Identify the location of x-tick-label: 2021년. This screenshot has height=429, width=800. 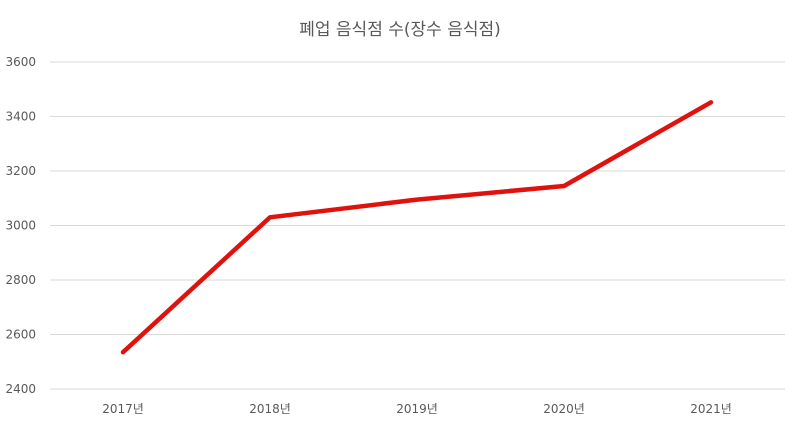
(711, 409).